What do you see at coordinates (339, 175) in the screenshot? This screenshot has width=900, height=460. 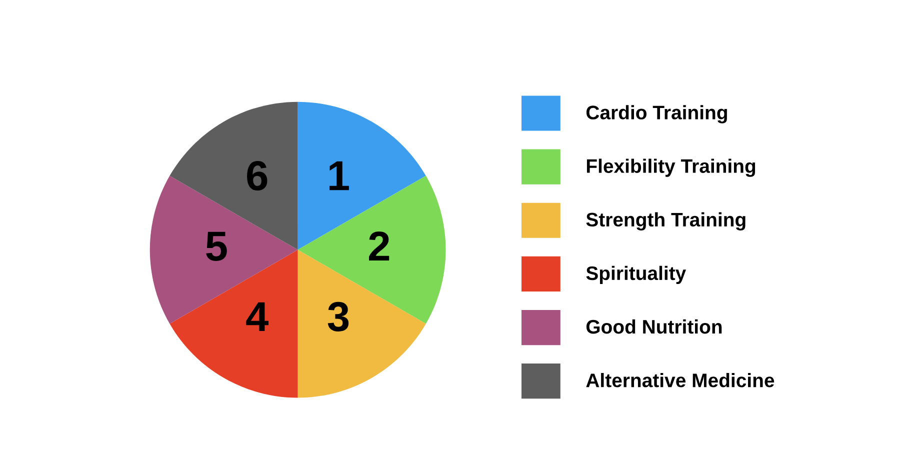 I see `text: 1` at bounding box center [339, 175].